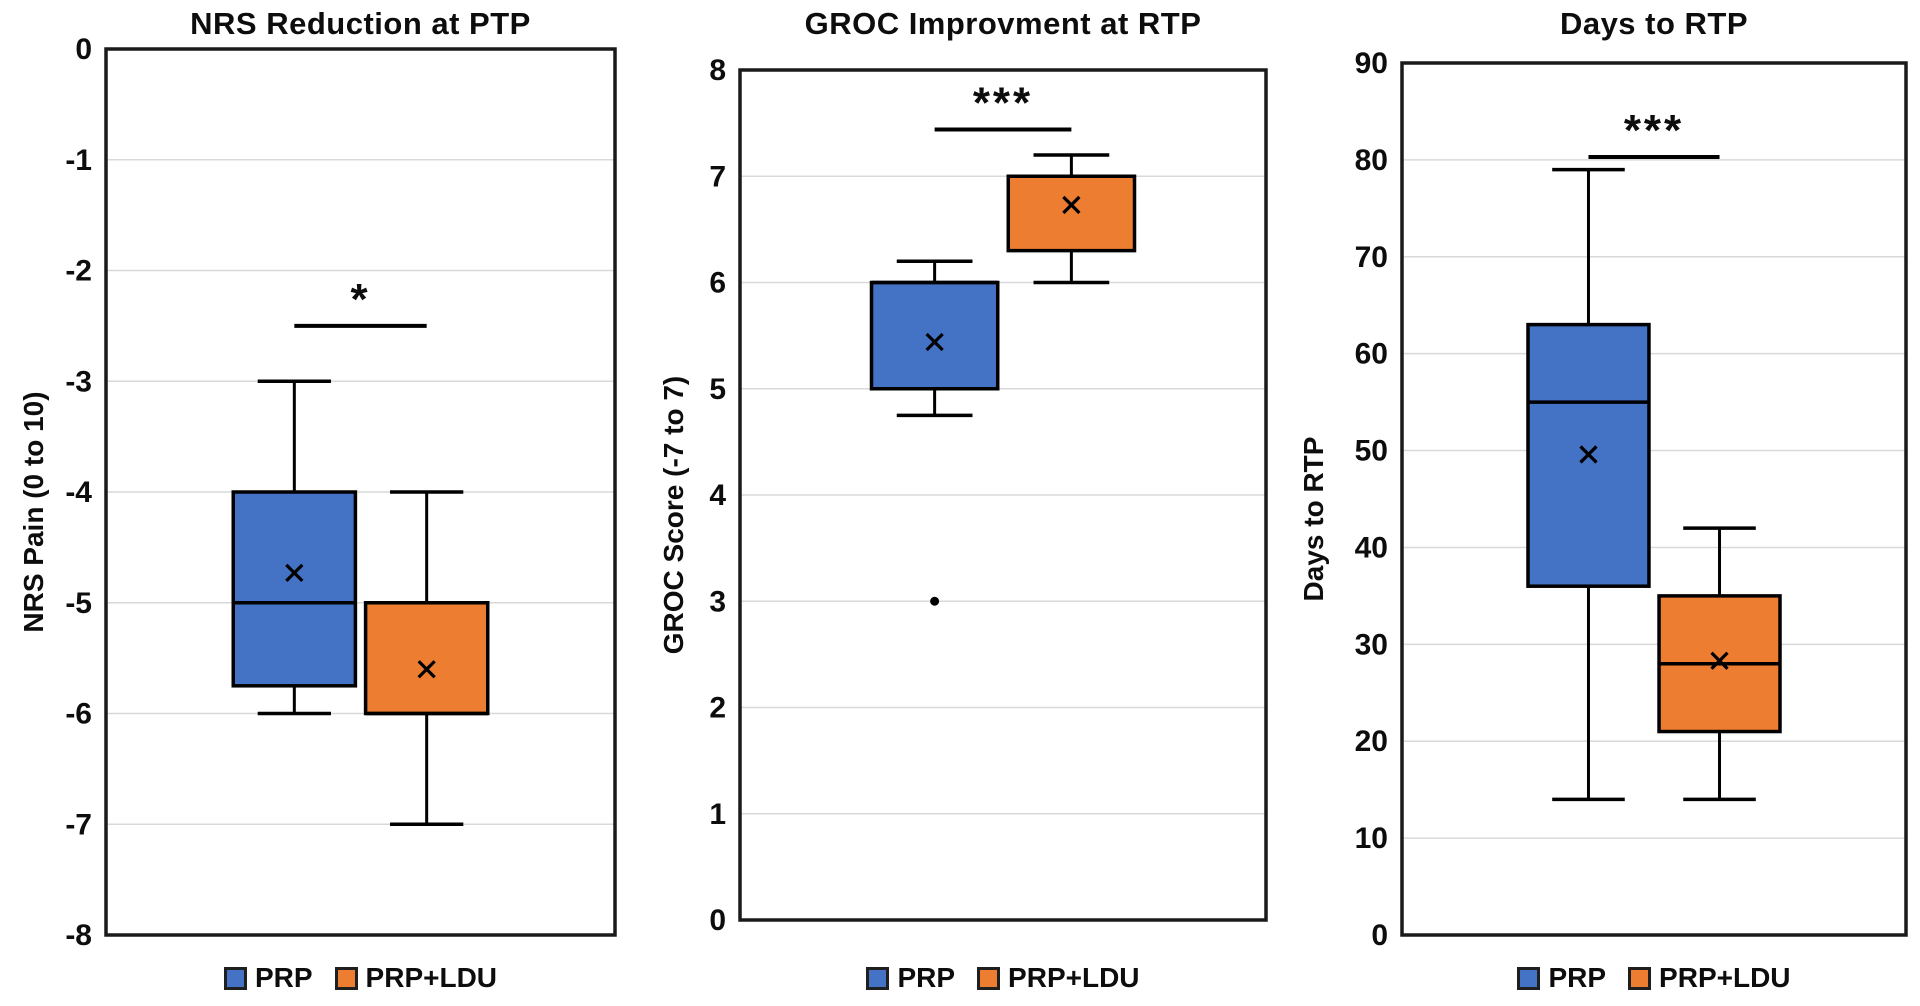 This screenshot has height=1006, width=1920. Describe the element at coordinates (1371, 354) in the screenshot. I see `svg-text: 60` at that location.